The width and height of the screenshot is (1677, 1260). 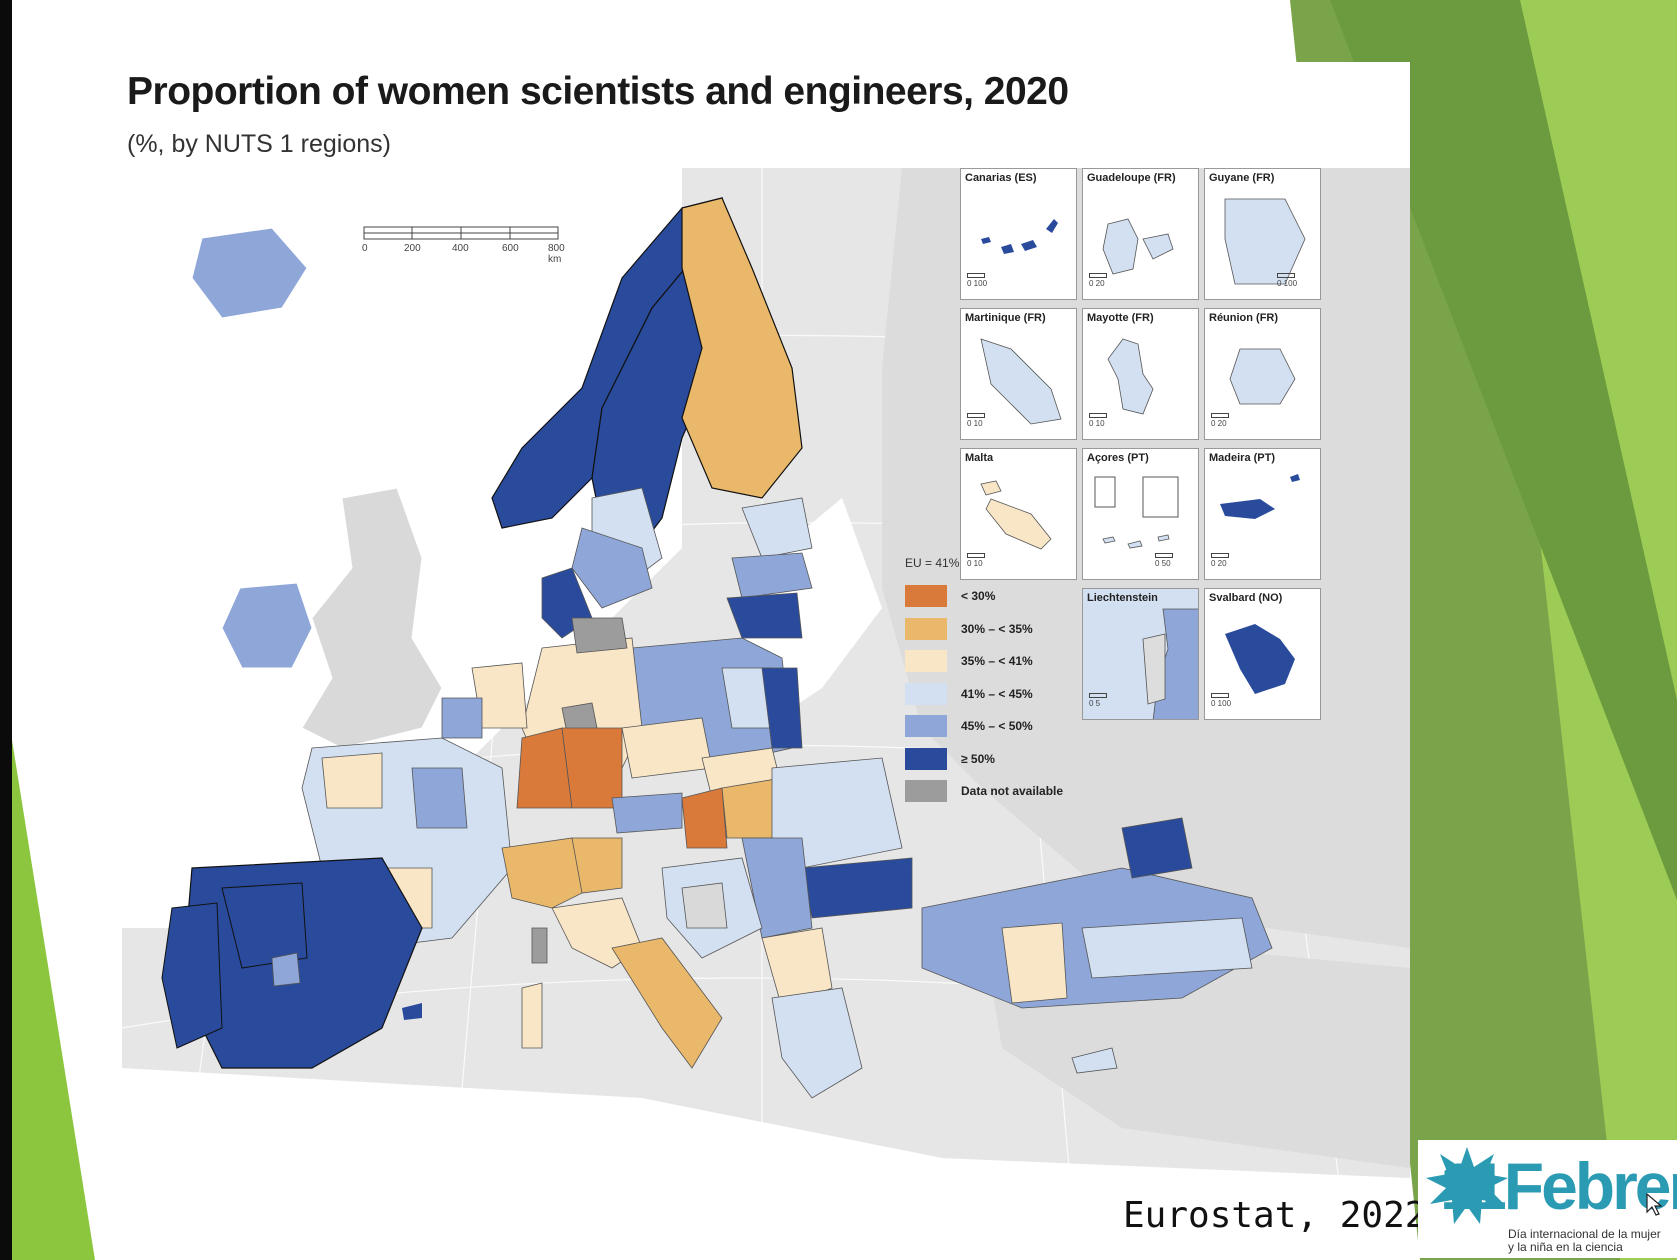 I want to click on legend-item: Data not available, so click(x=984, y=791).